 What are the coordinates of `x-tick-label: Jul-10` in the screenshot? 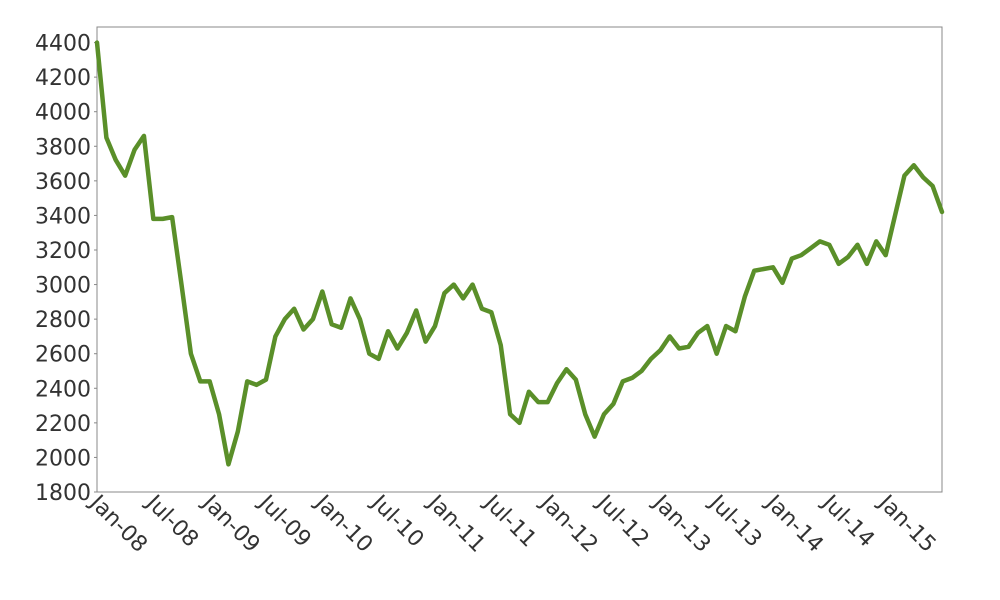 It's located at (396, 520).